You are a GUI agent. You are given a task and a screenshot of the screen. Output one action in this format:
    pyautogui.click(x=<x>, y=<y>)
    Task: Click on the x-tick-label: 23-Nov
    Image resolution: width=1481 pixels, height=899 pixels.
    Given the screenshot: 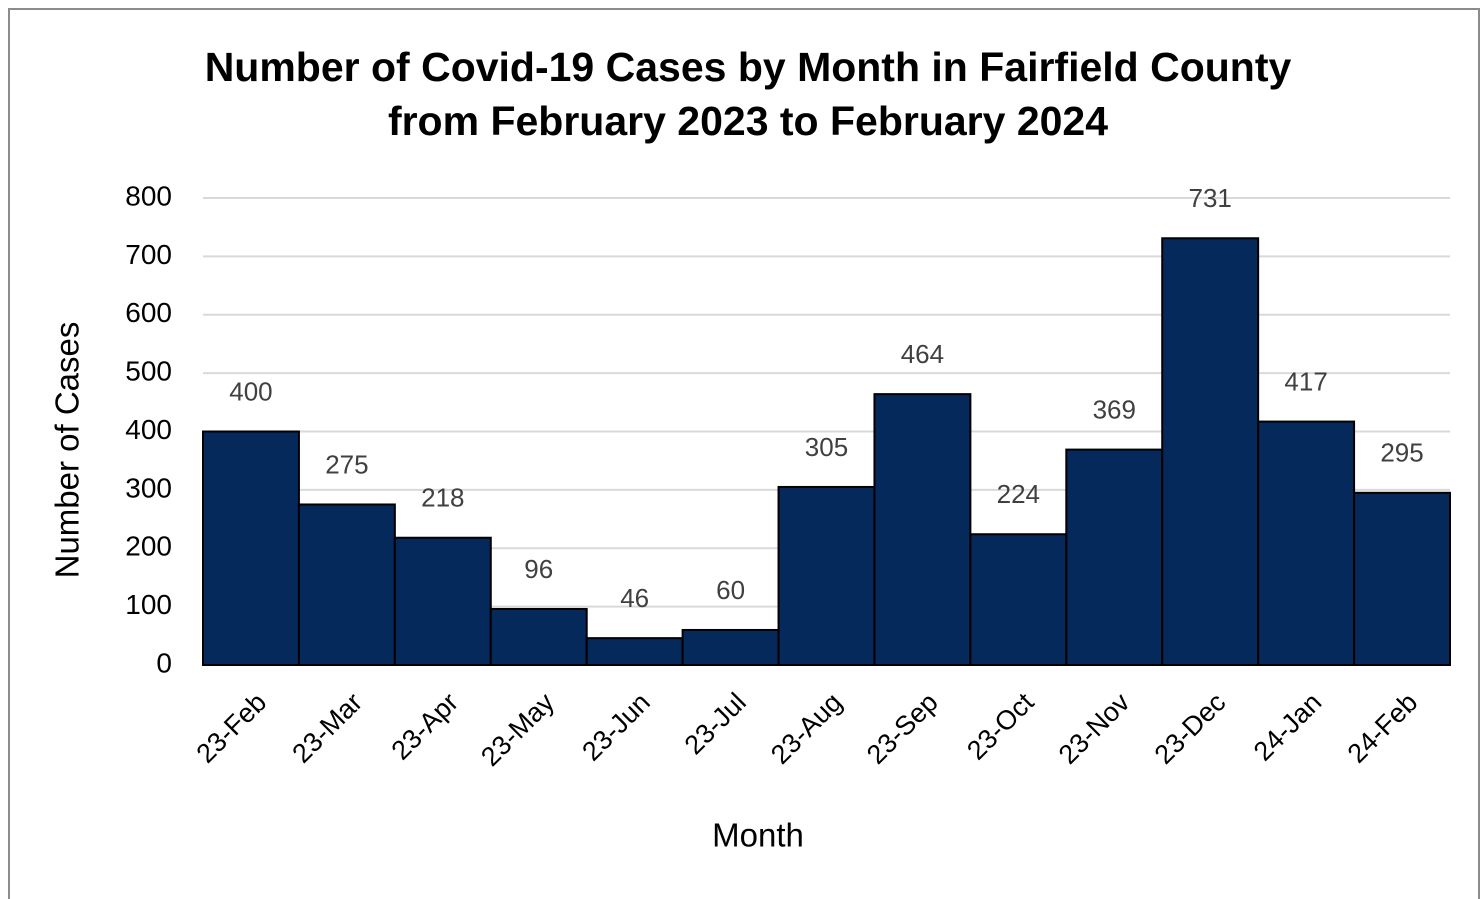 What is the action you would take?
    pyautogui.click(x=1094, y=728)
    